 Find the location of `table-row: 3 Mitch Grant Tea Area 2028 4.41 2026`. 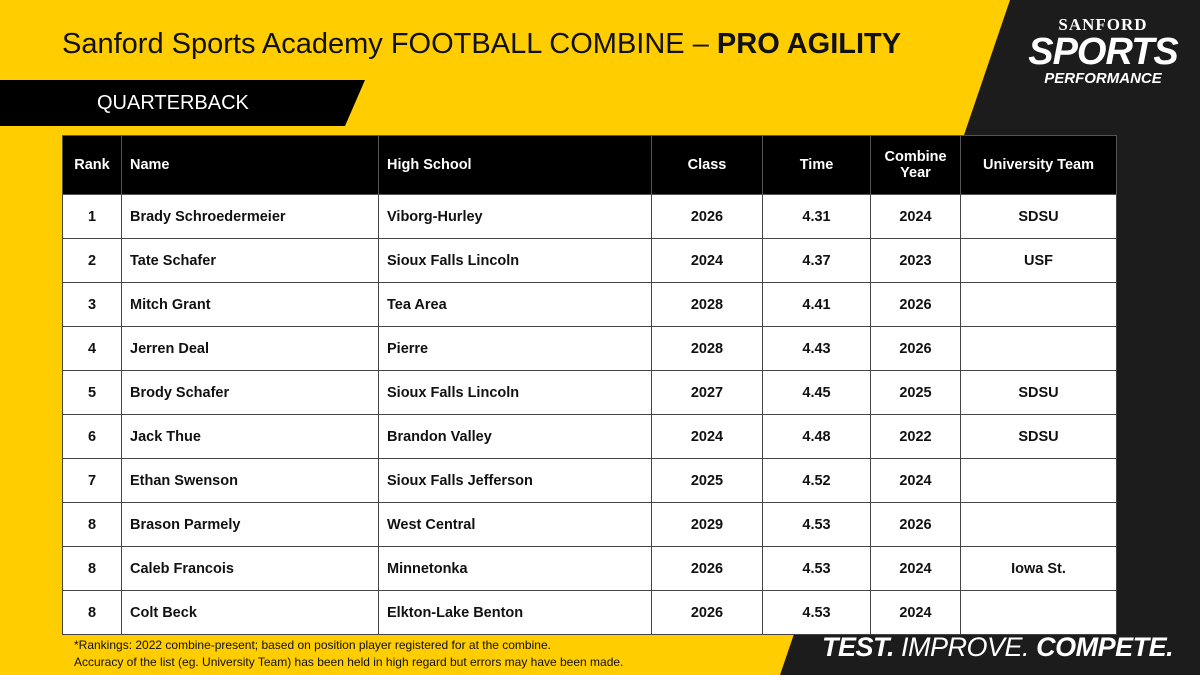

table-row: 3 Mitch Grant Tea Area 2028 4.41 2026 is located at coordinates (589, 304).